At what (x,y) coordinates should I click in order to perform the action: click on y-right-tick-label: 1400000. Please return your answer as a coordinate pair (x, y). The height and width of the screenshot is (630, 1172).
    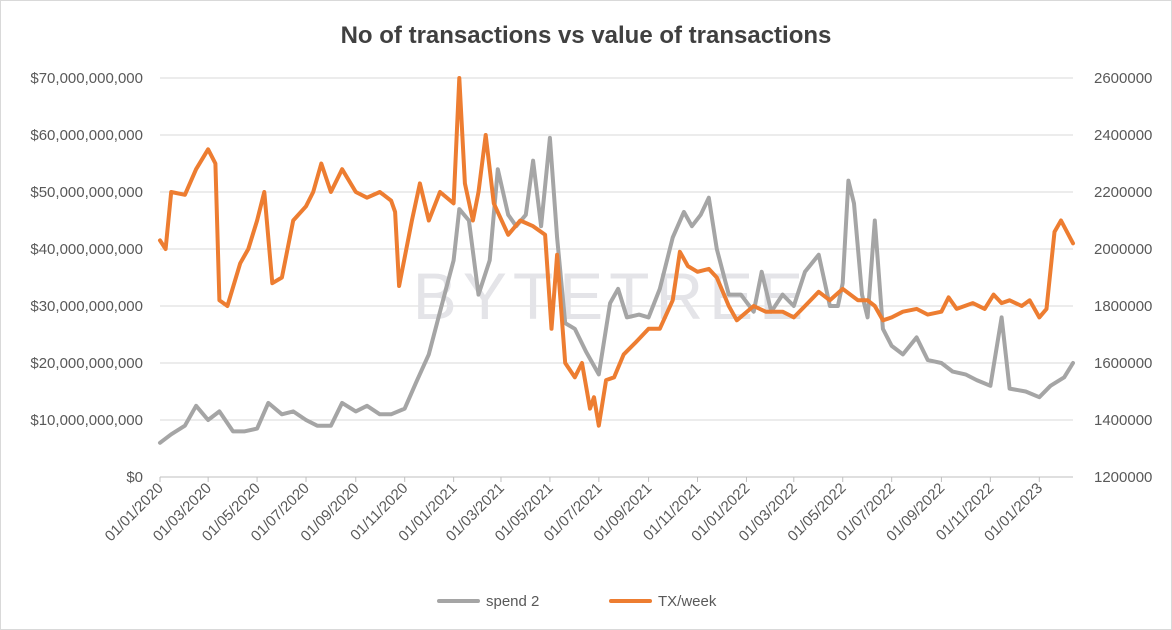
    Looking at the image, I should click on (1123, 420).